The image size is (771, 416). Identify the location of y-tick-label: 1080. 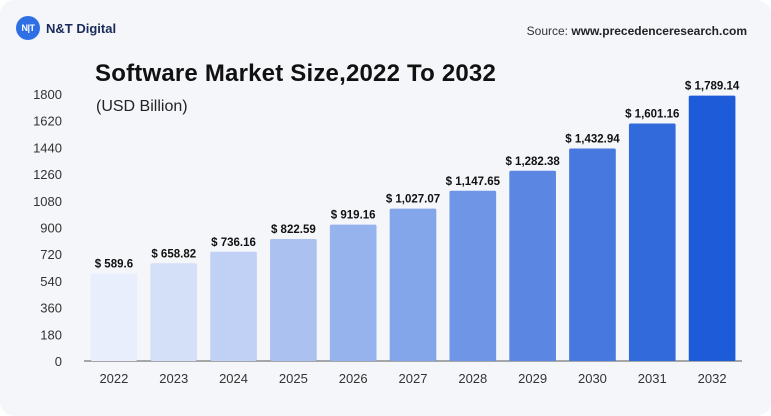
(47, 201).